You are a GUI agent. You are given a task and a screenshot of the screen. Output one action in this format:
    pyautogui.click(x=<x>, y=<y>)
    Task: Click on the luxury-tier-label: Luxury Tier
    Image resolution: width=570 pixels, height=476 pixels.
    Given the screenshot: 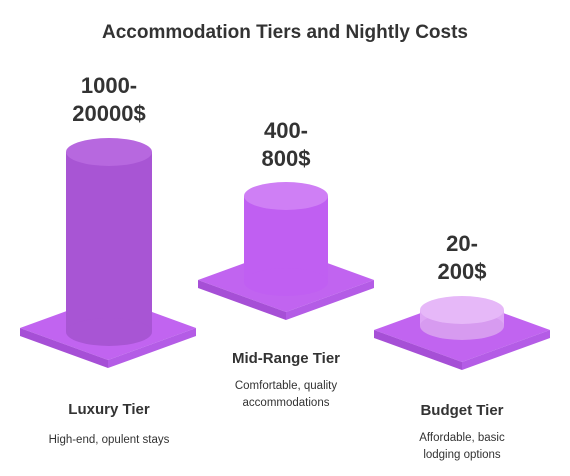 What is the action you would take?
    pyautogui.click(x=109, y=409)
    